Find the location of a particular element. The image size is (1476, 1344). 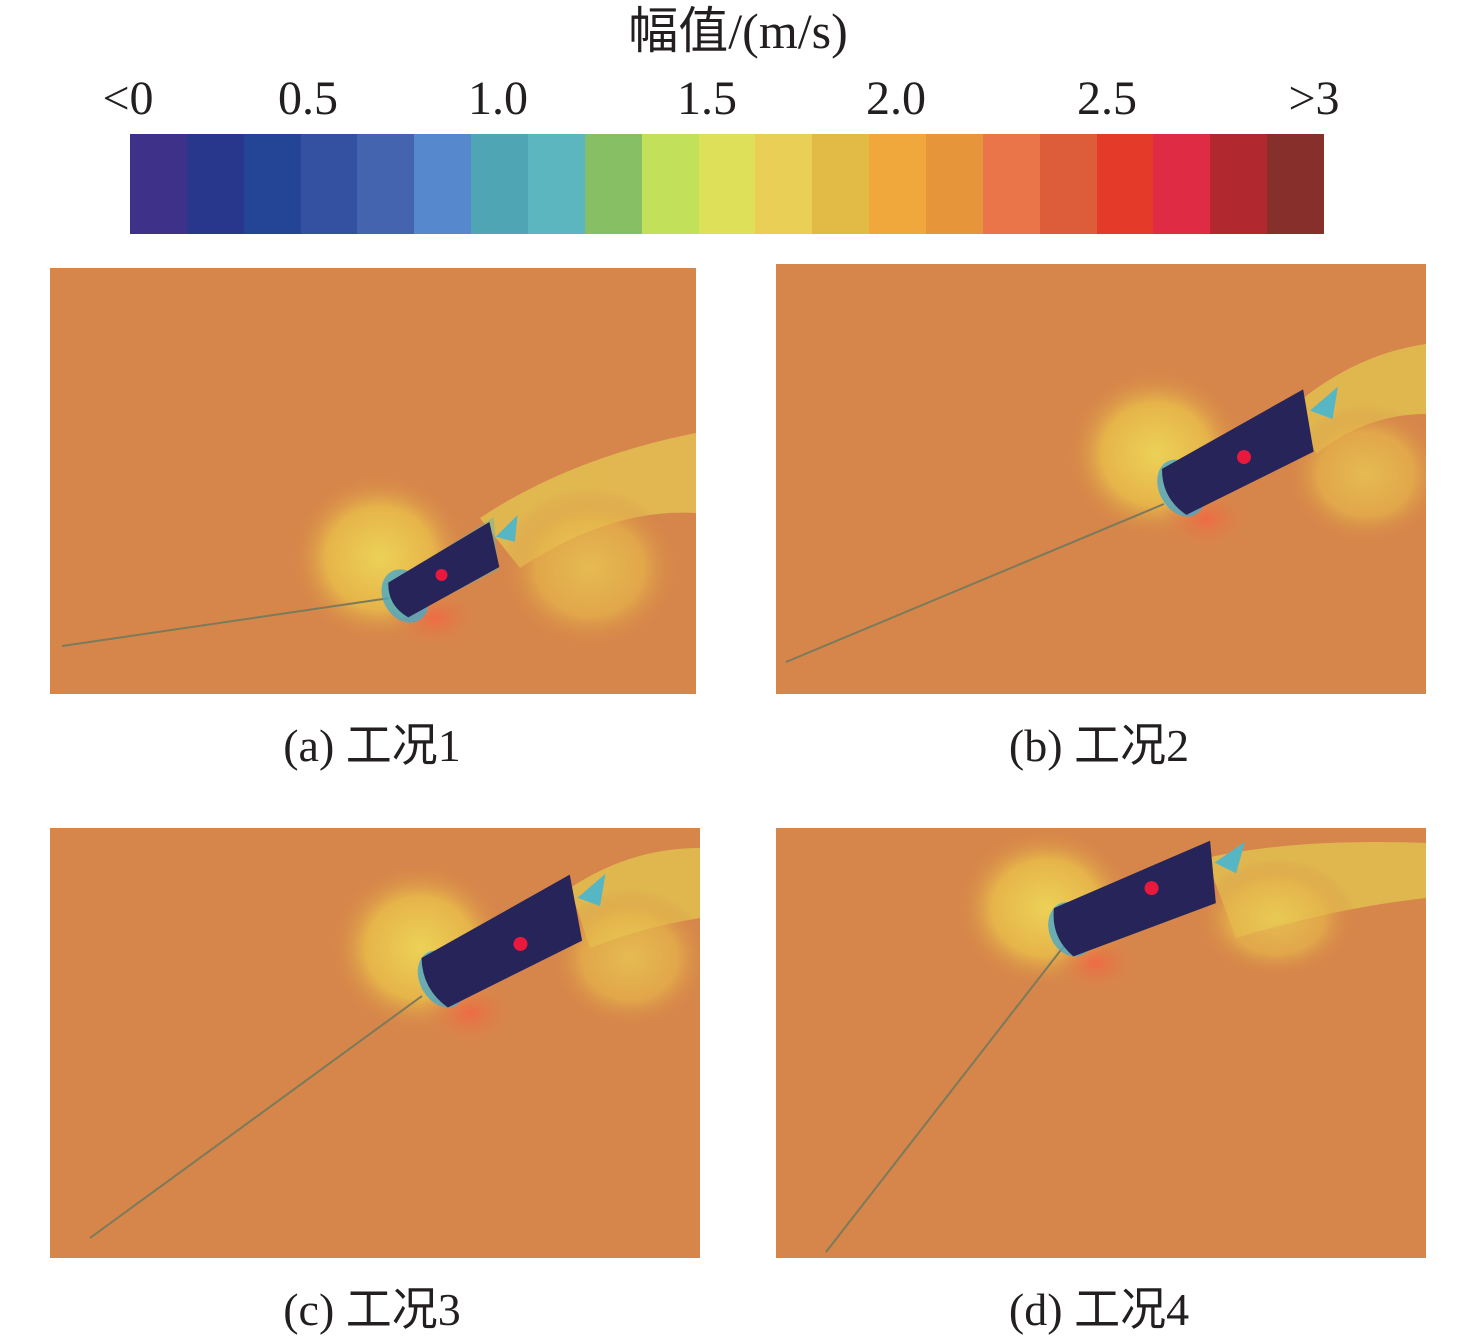

colorbar is located at coordinates (727, 184).